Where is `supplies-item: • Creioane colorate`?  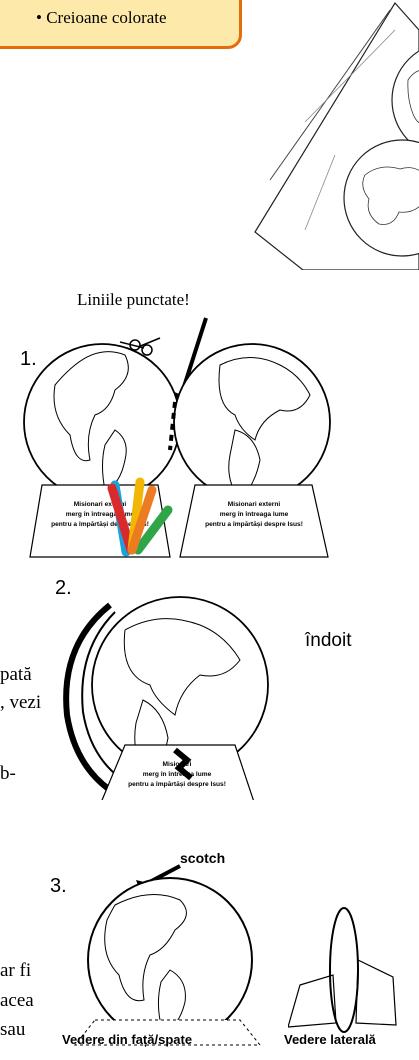 supplies-item: • Creioane colorate is located at coordinates (101, 17).